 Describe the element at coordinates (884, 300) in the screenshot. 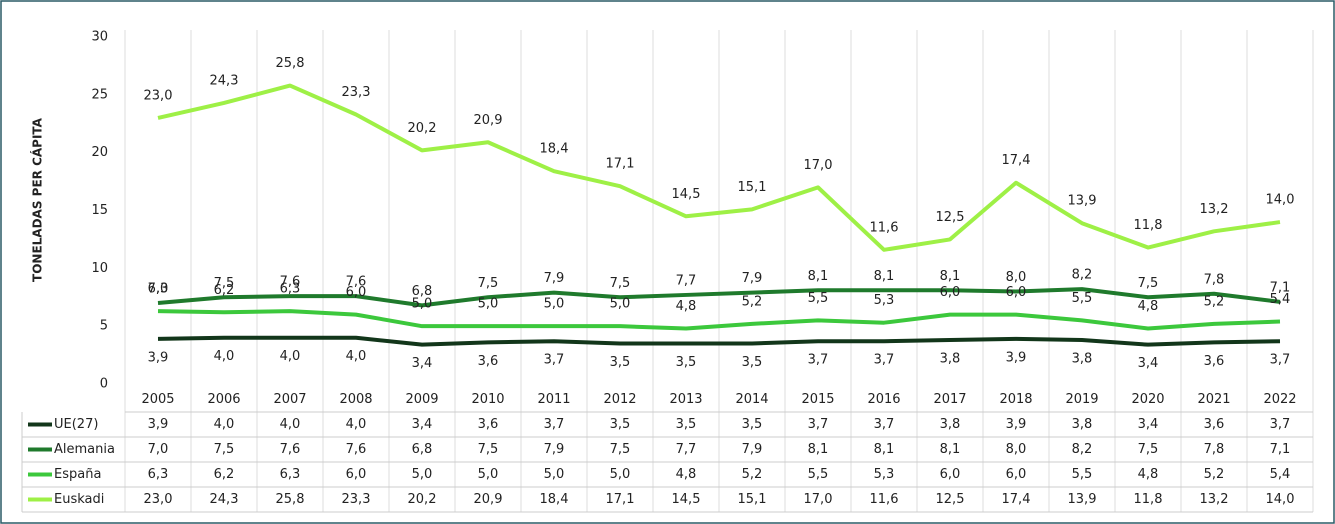

I see `data-label: 5,3` at that location.